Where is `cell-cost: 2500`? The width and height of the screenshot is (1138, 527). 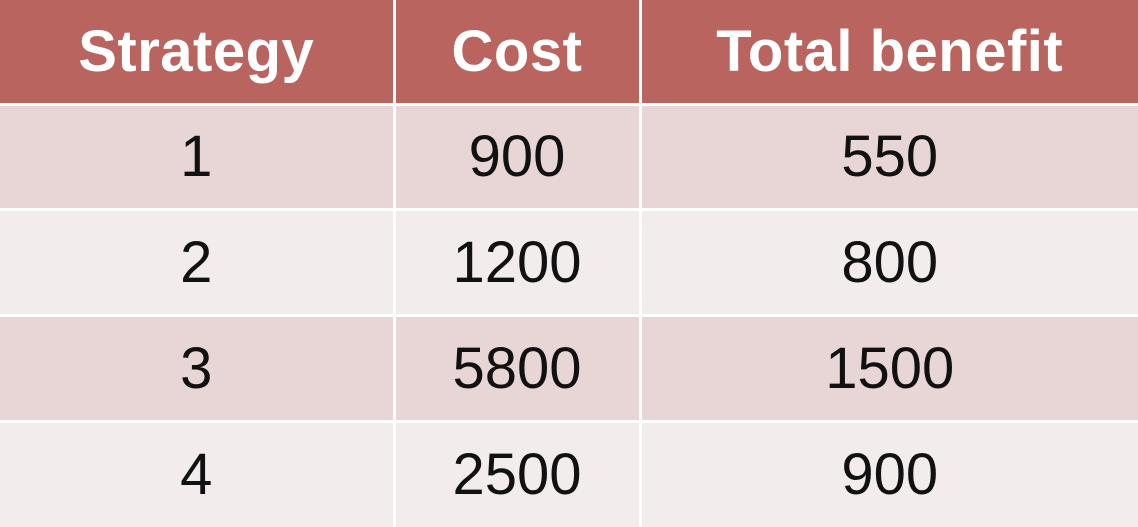 cell-cost: 2500 is located at coordinates (518, 474).